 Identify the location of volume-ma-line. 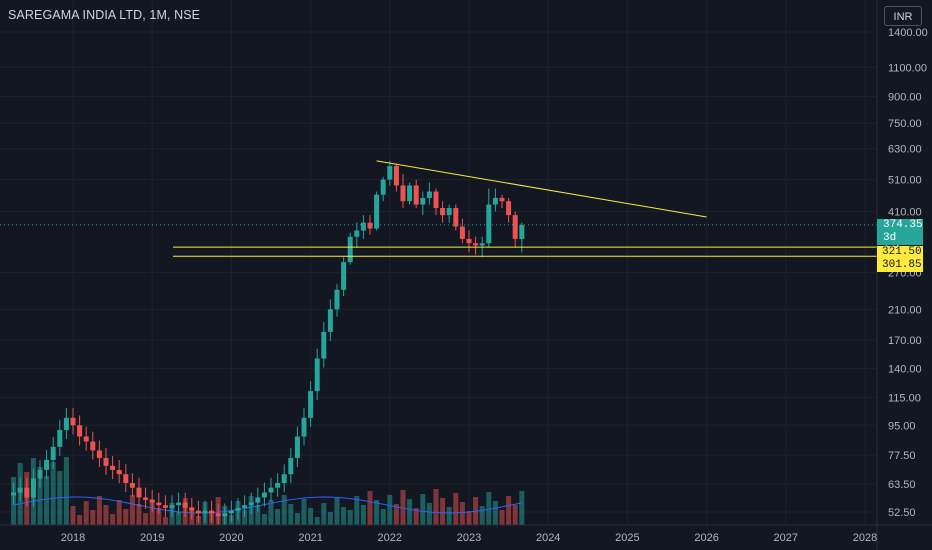
(267, 505).